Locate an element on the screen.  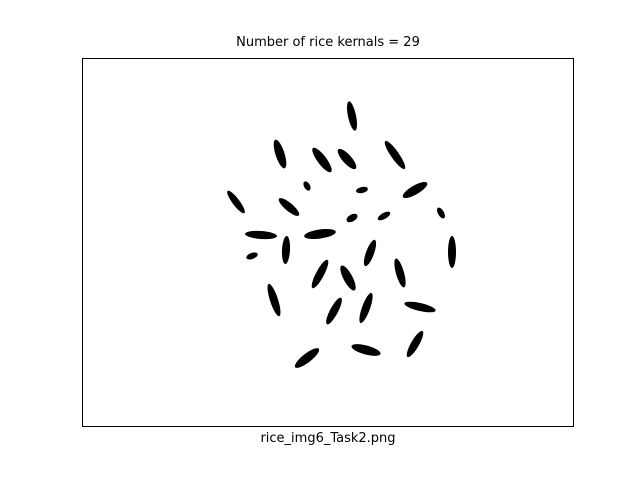
image-filename: rice_img6_Task2.png is located at coordinates (328, 438).